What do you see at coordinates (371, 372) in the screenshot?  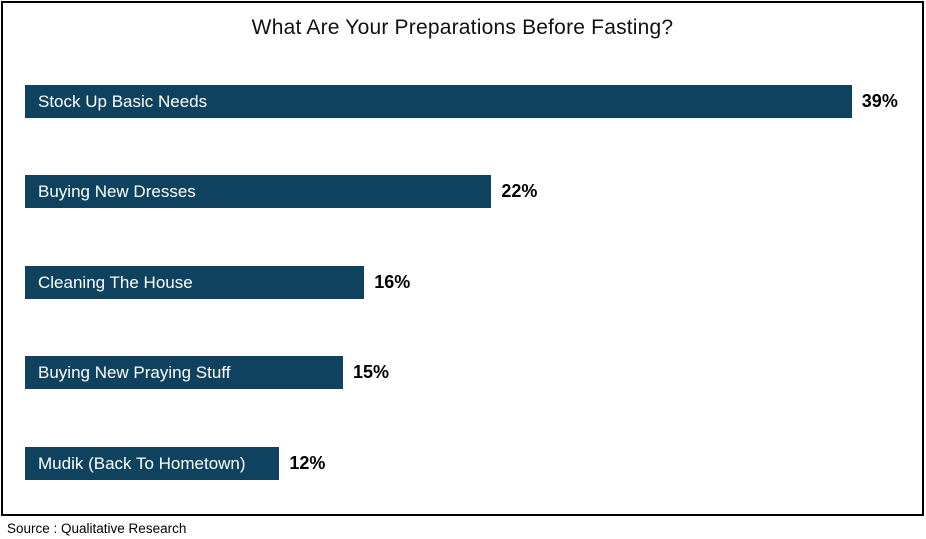 I see `value-label: 15%` at bounding box center [371, 372].